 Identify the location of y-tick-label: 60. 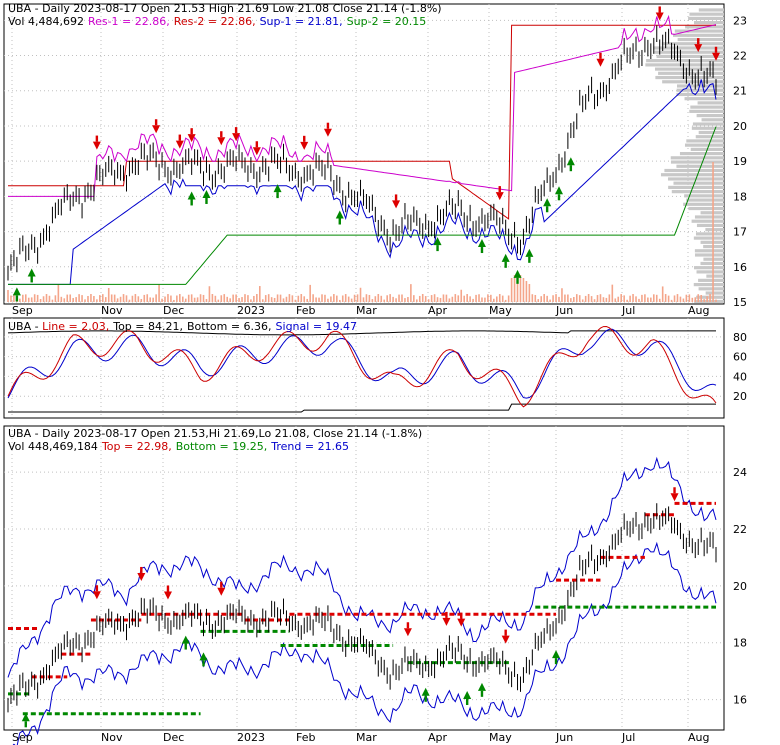
(740, 357).